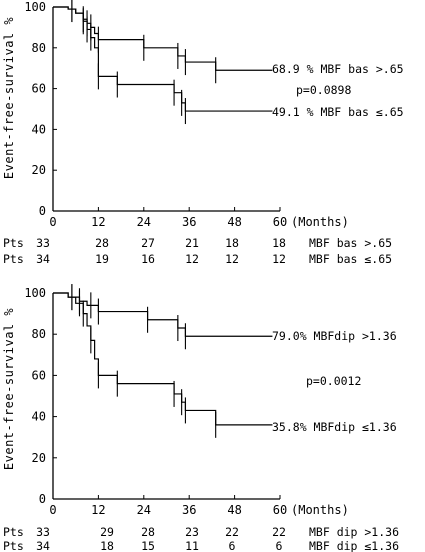 This screenshot has height=552, width=425. Describe the element at coordinates (350, 243) in the screenshot. I see `risk-group-label: MBF bas >.65` at that location.